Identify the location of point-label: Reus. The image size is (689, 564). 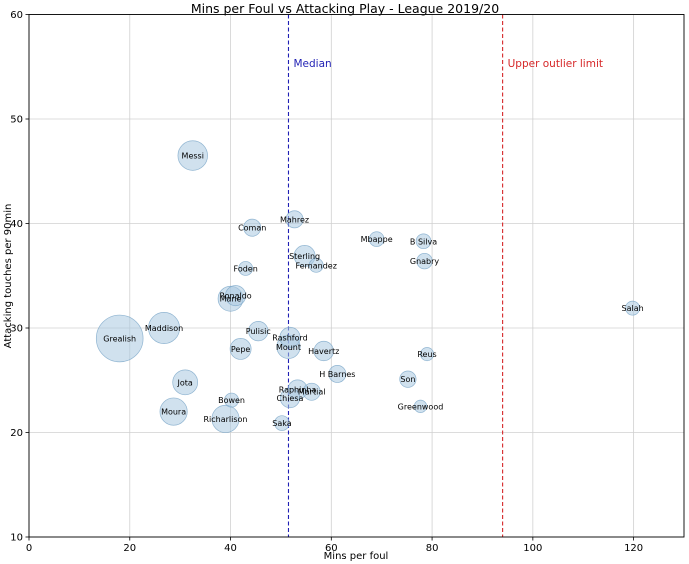
(426, 354).